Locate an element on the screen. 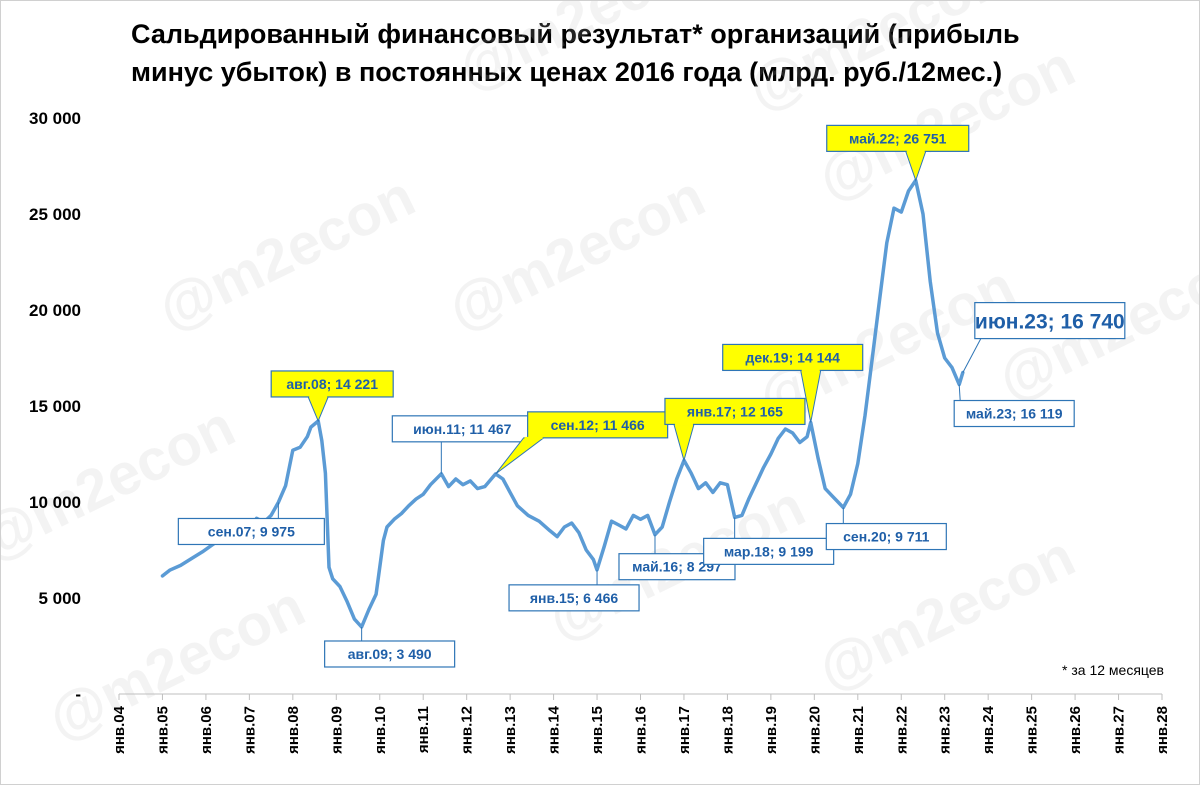 The height and width of the screenshot is (785, 1200). callout-label: янв.17; 12 165 is located at coordinates (735, 411).